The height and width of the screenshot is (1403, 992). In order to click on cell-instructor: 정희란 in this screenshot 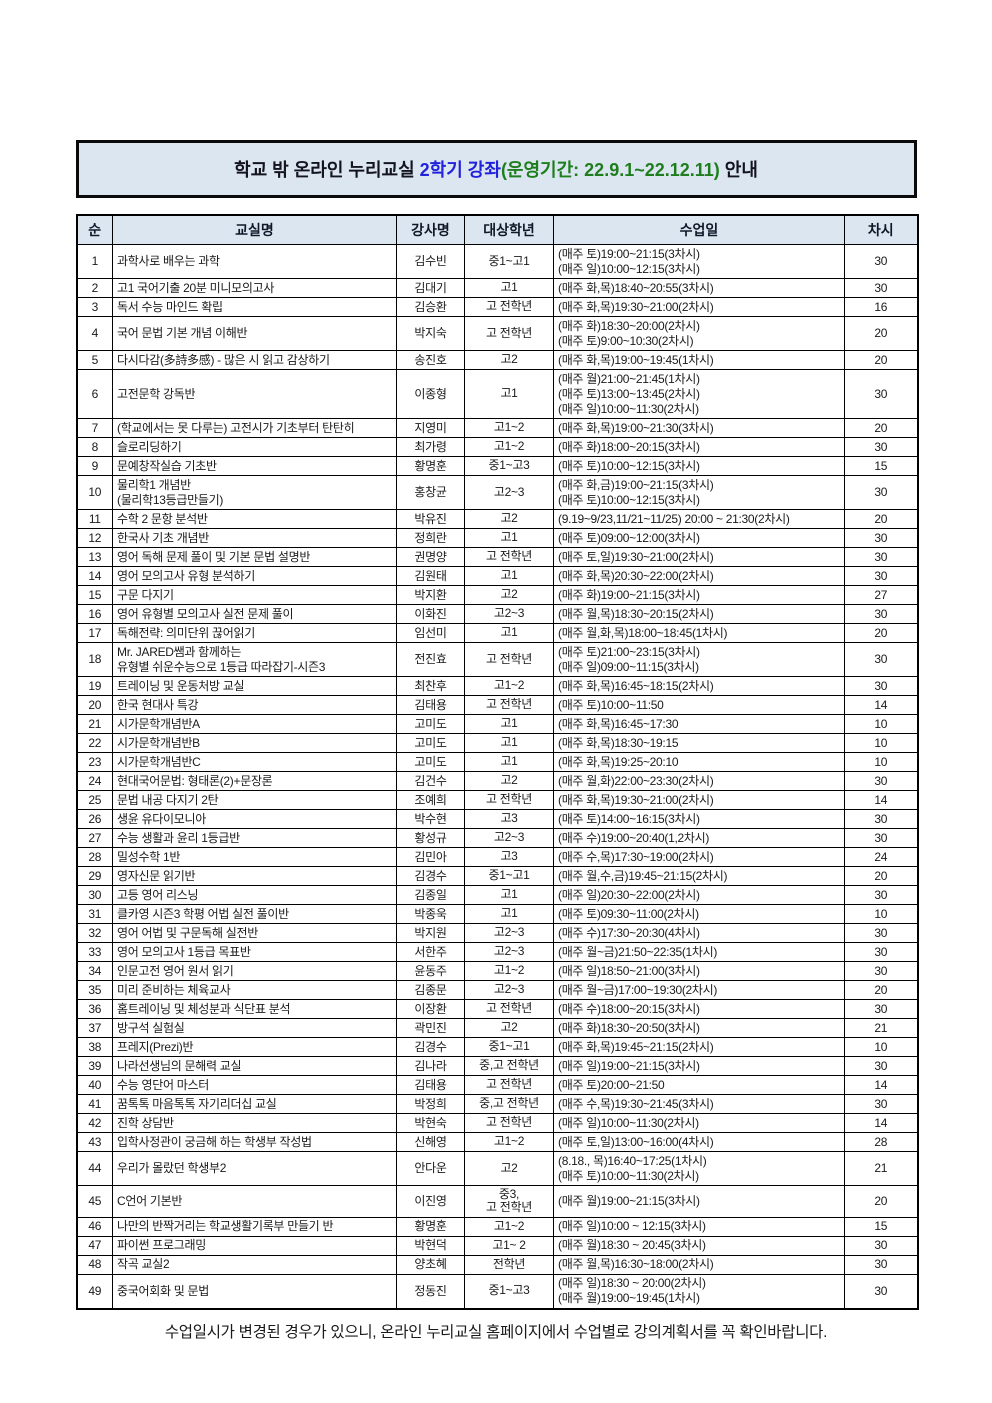, I will do `click(430, 538)`.